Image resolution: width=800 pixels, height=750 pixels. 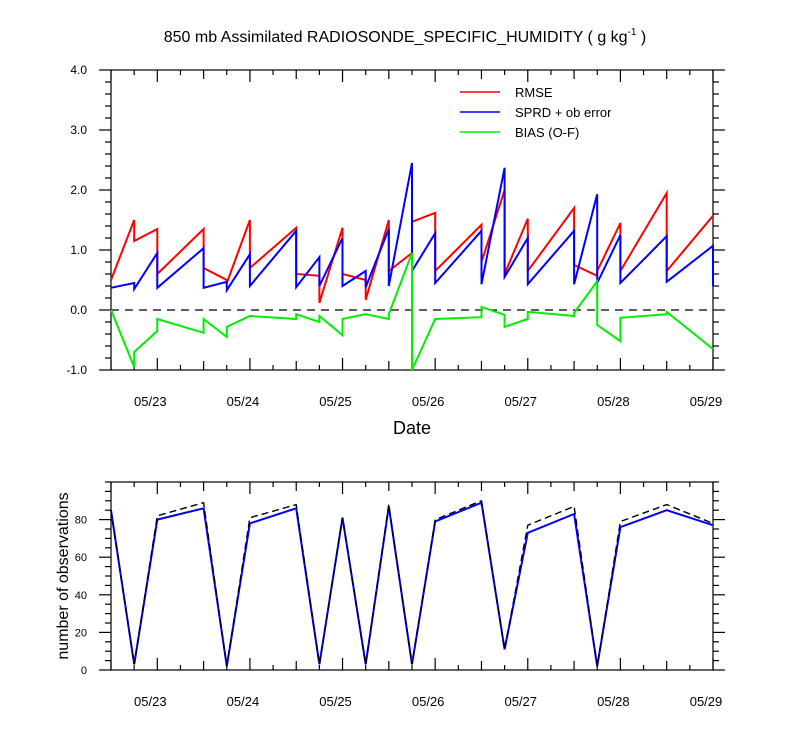 What do you see at coordinates (81, 596) in the screenshot?
I see `y-tick-label: 40` at bounding box center [81, 596].